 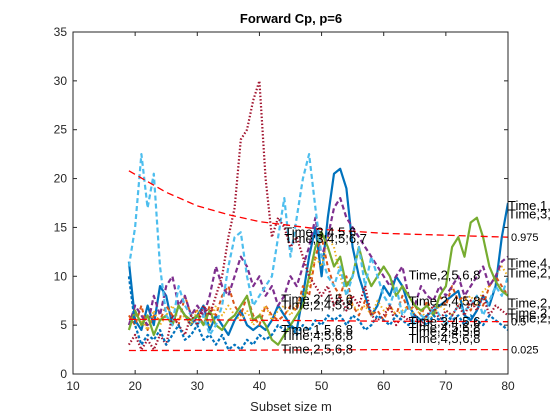 What do you see at coordinates (384, 386) in the screenshot?
I see `x-tick-label: 60` at bounding box center [384, 386].